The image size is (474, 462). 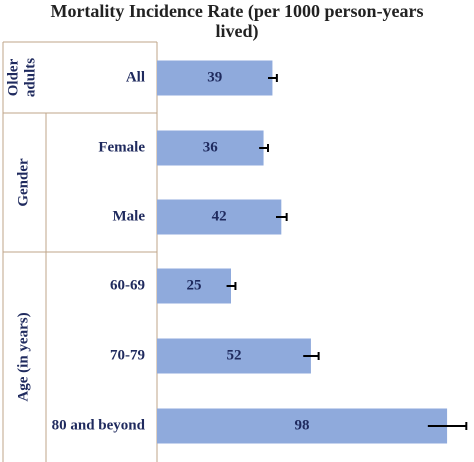 I want to click on value-label: 52, so click(x=233, y=355).